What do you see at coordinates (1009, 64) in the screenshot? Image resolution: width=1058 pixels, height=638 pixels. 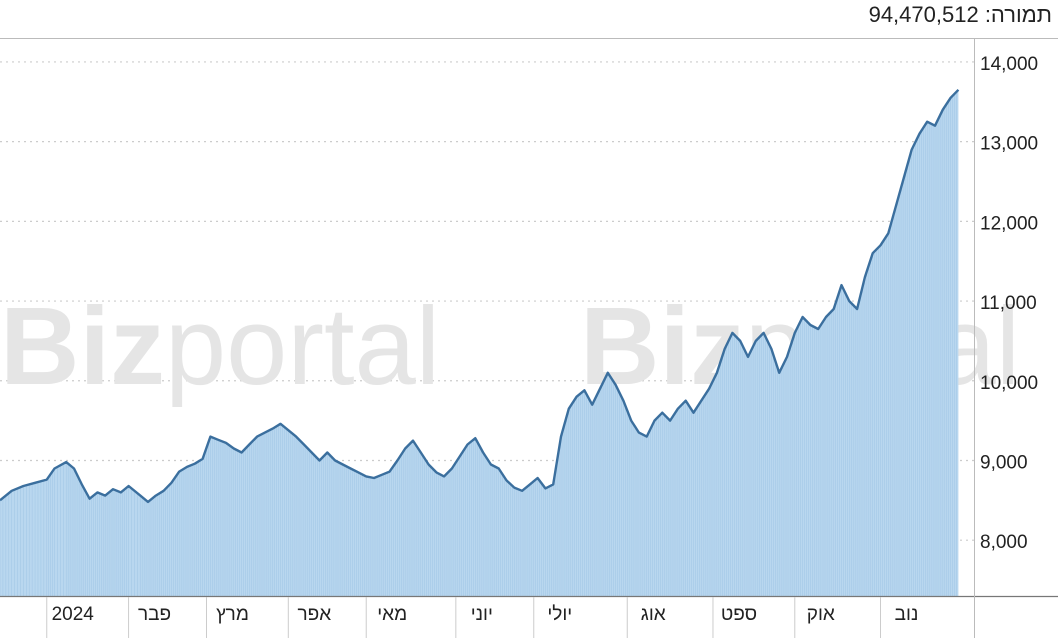 I see `ytick-label: 14,000` at bounding box center [1009, 64].